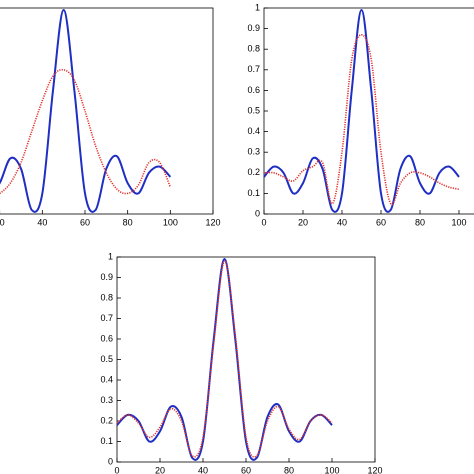 The width and height of the screenshot is (474, 474). I want to click on series-line, so click(86, 131).